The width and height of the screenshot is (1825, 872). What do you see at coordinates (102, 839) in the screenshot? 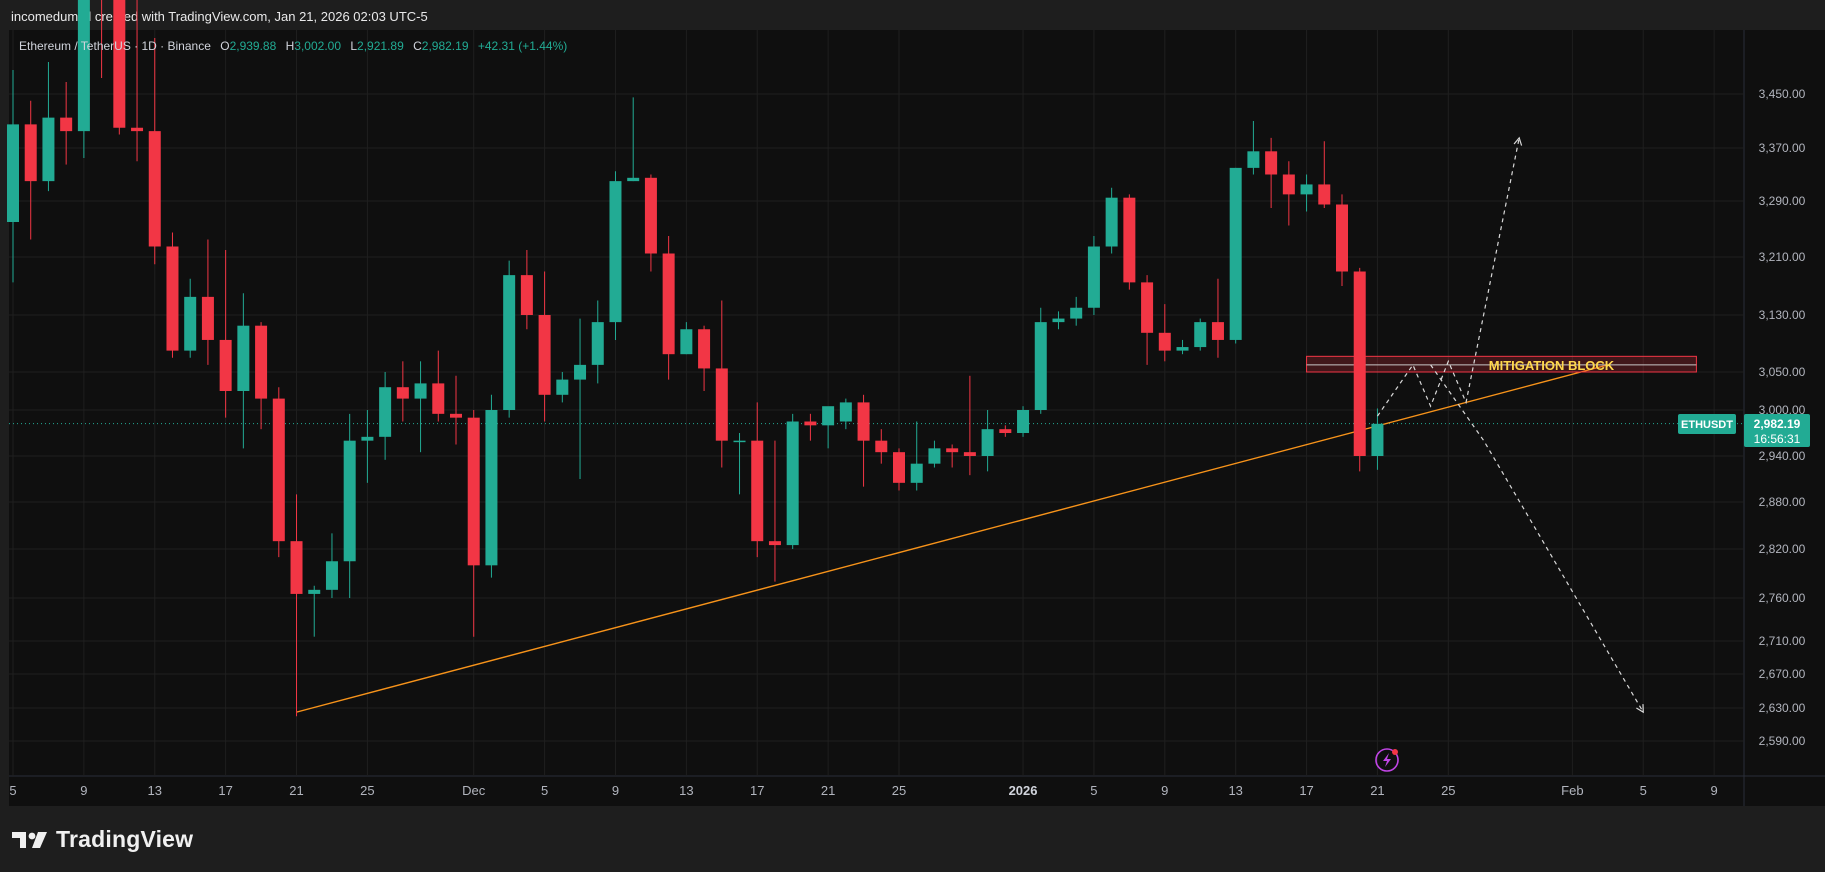
I see `tradingview-logo: TradingView` at bounding box center [102, 839].